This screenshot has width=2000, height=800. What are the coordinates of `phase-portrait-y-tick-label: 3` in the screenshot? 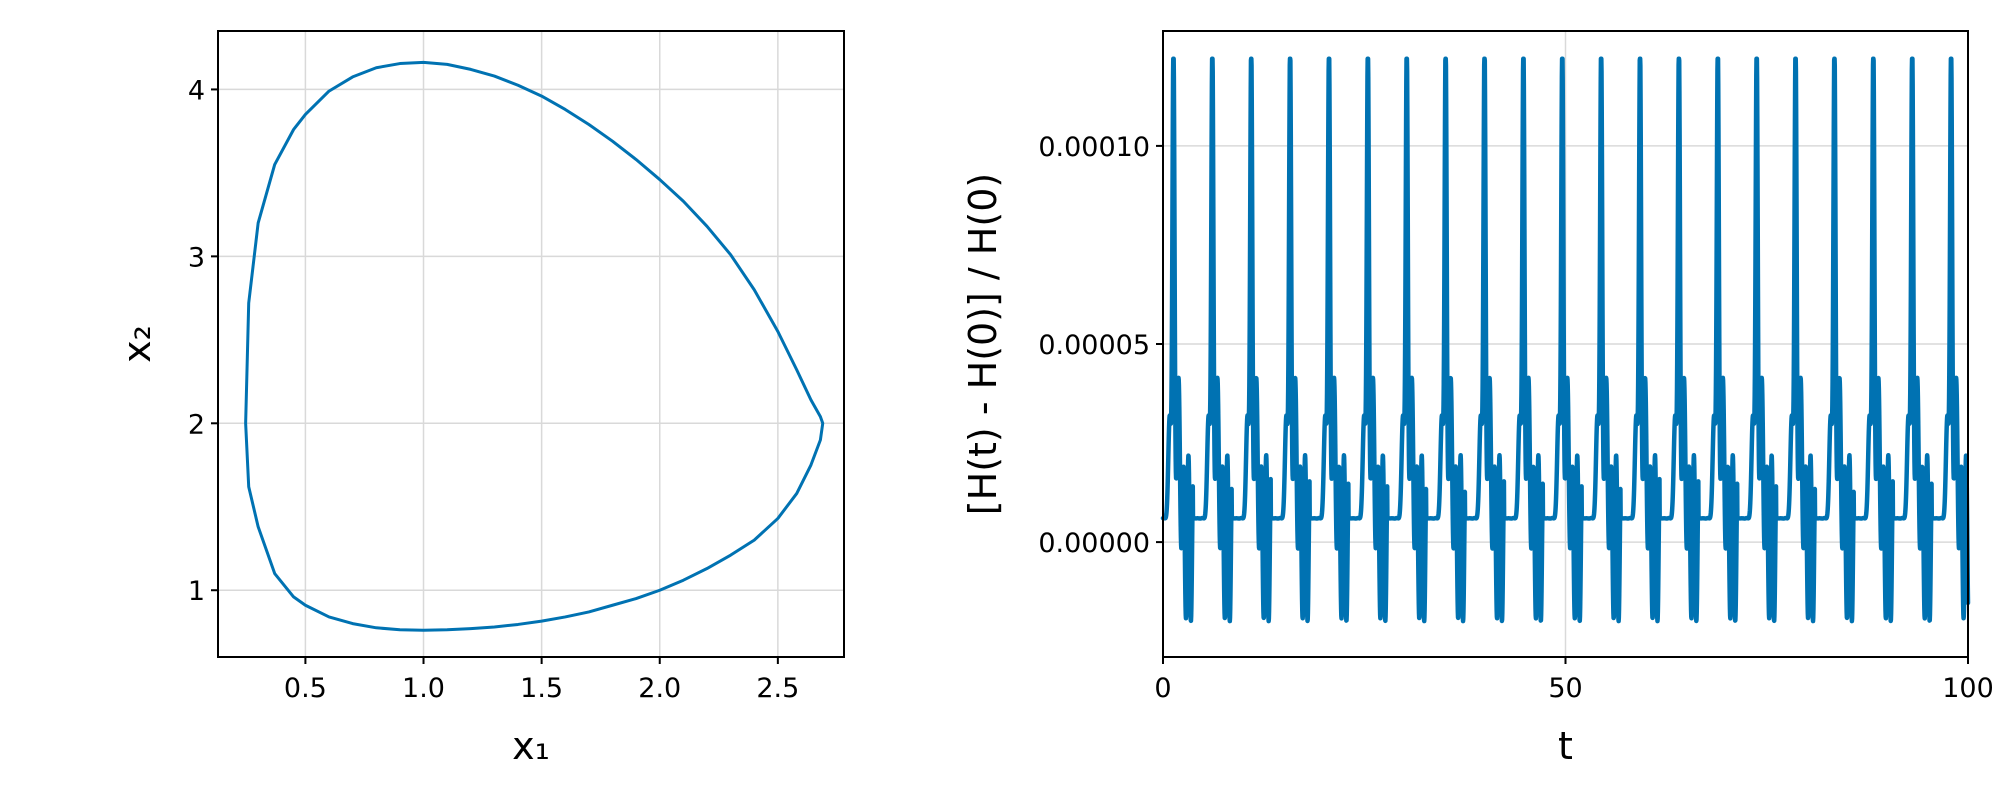 It's located at (196, 257).